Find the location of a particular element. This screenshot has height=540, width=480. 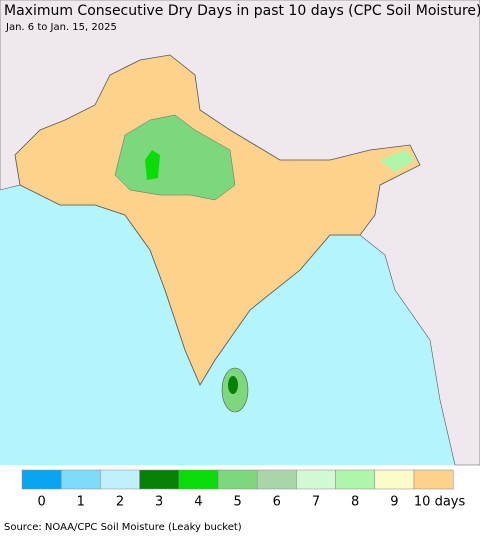

legend-label: 4 is located at coordinates (198, 502).